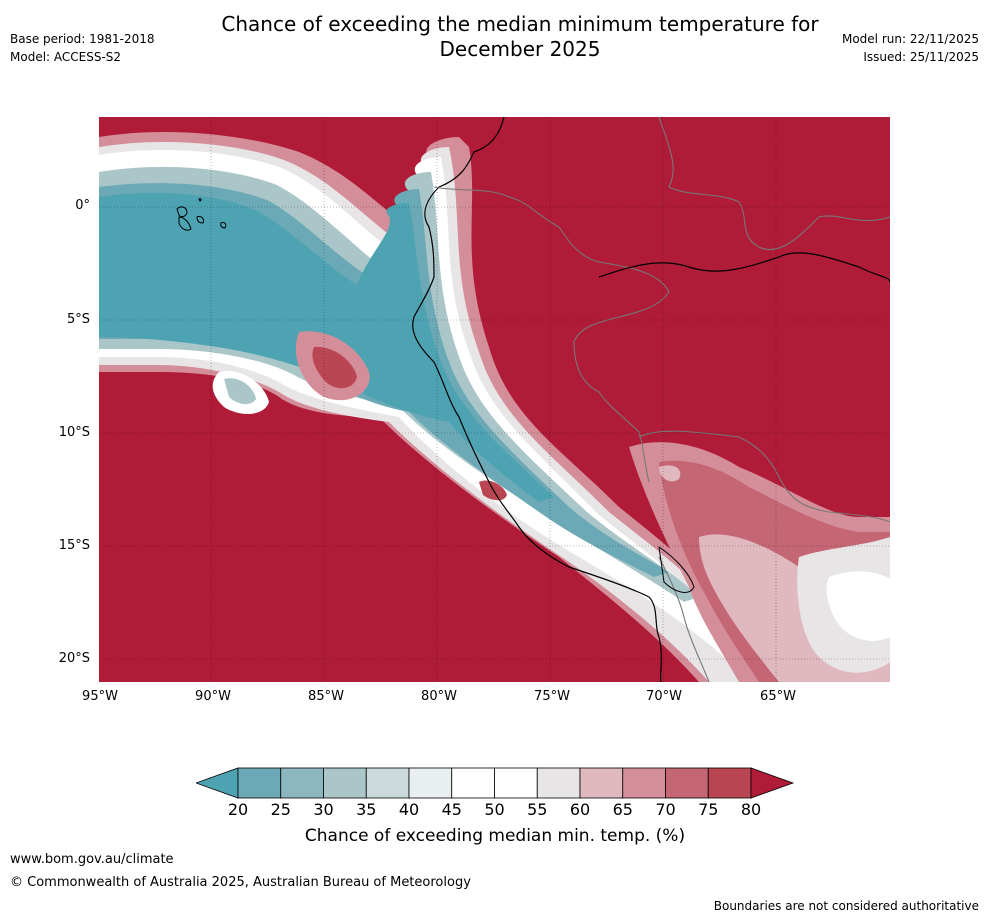 This screenshot has height=919, width=988. Describe the element at coordinates (778, 696) in the screenshot. I see `lon-label-65w: 65°W` at that location.